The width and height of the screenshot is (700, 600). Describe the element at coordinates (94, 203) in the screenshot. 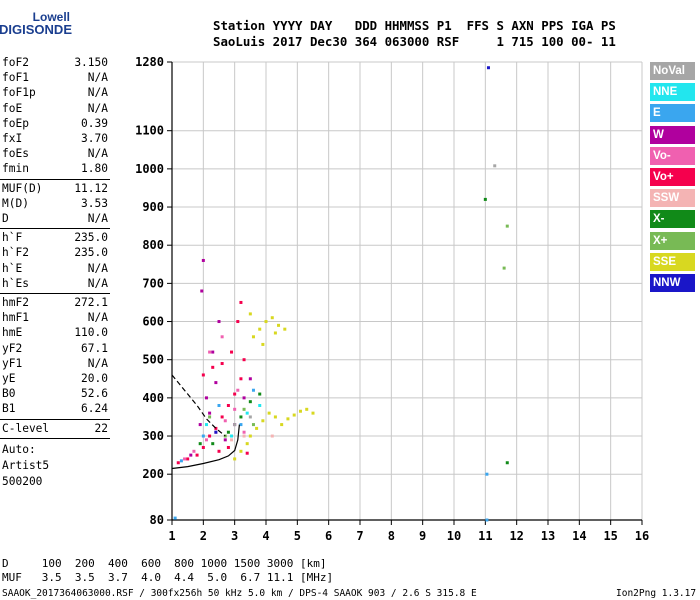

I see `param-value: 3.53` at that location.